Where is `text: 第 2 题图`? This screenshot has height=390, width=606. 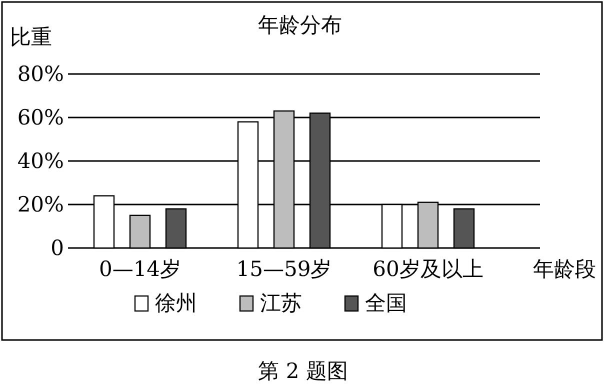
text: 第 2 题图 is located at coordinates (303, 371).